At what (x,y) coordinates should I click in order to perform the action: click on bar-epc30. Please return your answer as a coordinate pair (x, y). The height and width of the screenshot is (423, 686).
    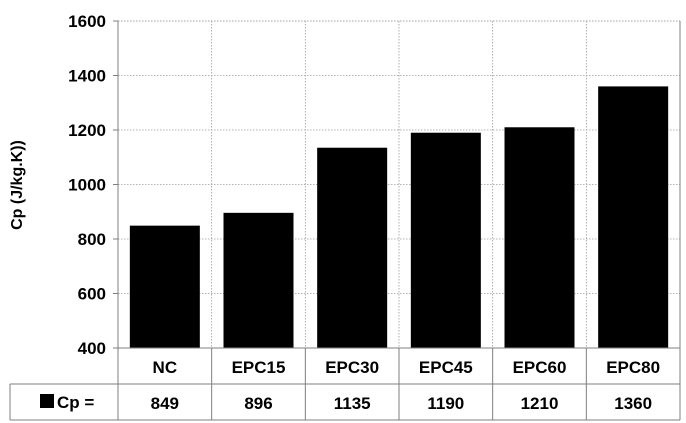
    Looking at the image, I should click on (352, 247).